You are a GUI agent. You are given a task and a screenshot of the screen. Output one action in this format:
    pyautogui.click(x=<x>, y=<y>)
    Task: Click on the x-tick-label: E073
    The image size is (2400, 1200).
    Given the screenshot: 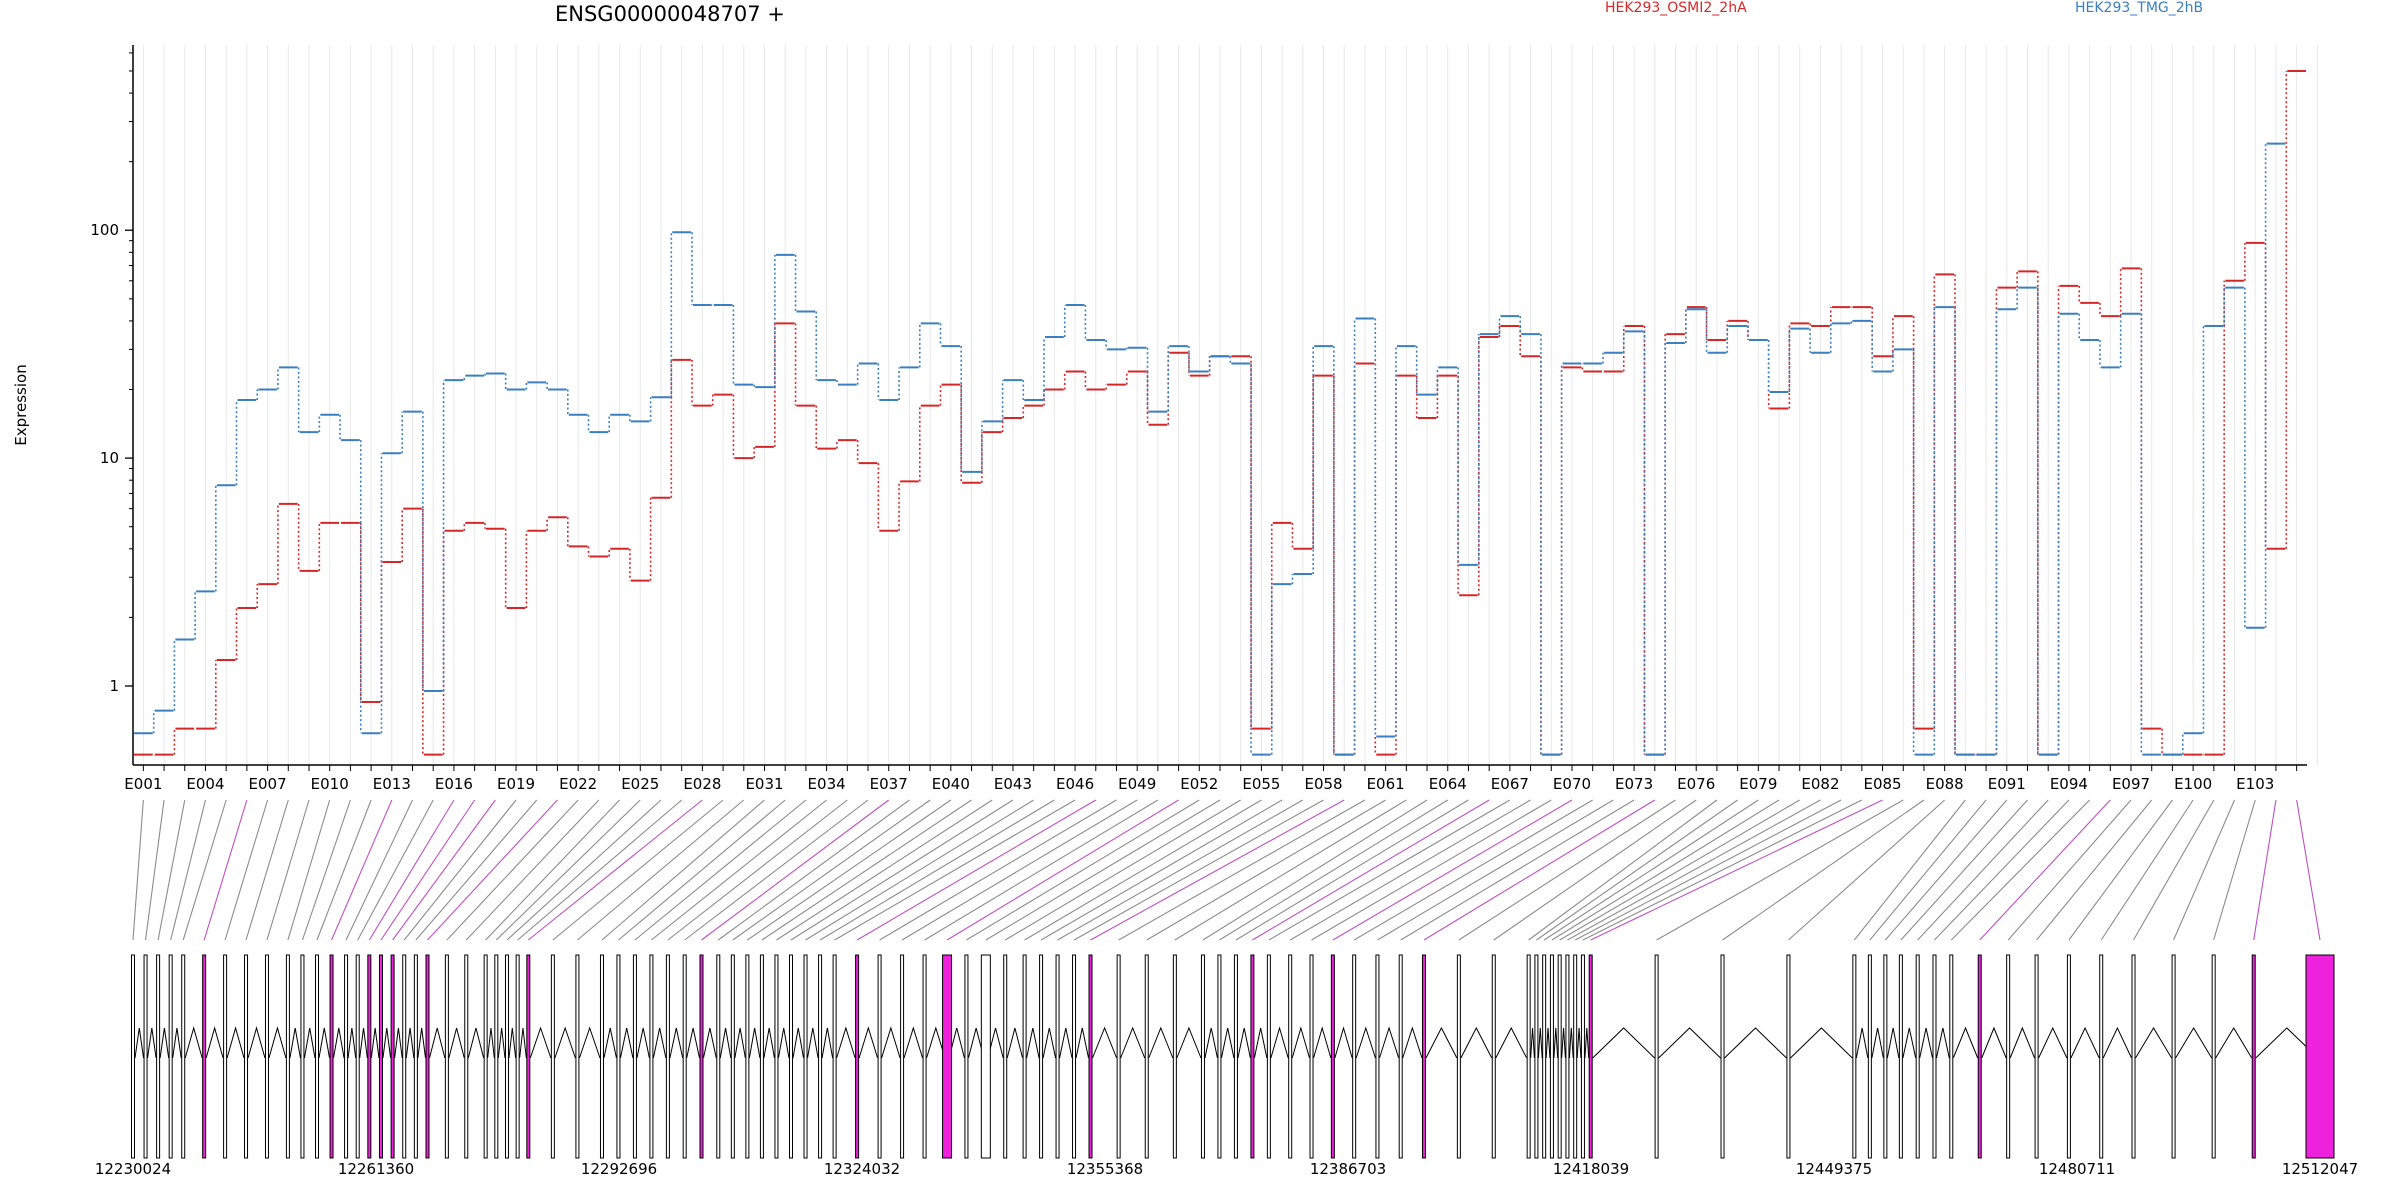 What is the action you would take?
    pyautogui.click(x=1634, y=784)
    